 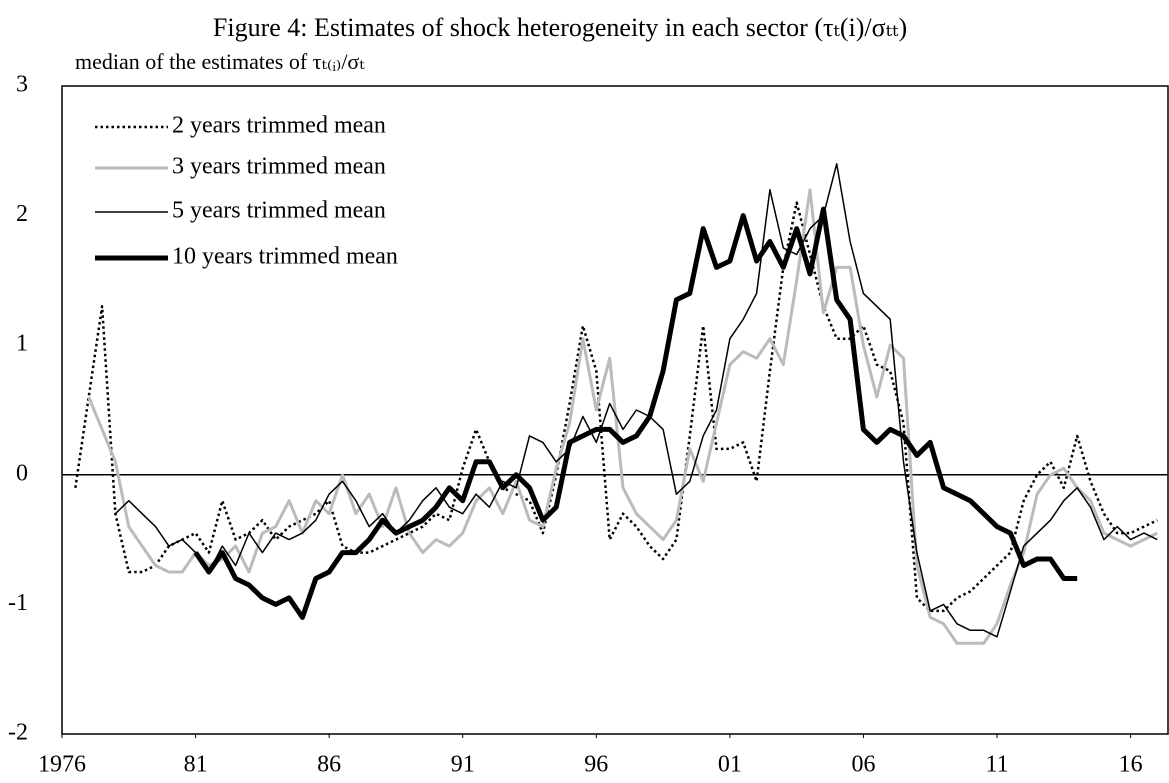 I want to click on legend-label: 5 years trimmed mean, so click(x=279, y=211).